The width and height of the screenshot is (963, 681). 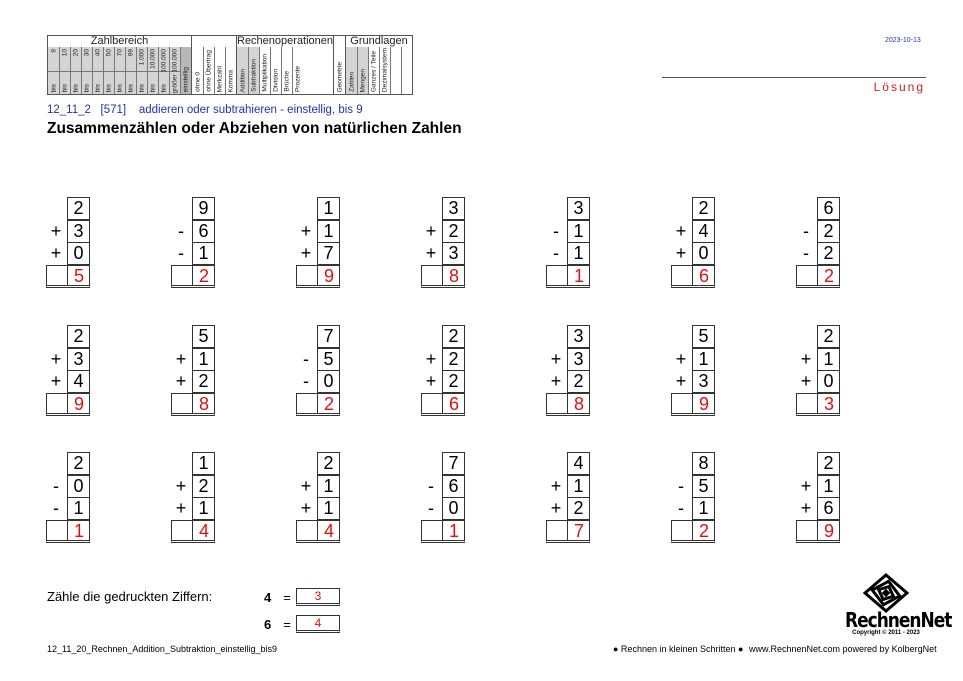 I want to click on answer-value: 8, so click(x=203, y=404).